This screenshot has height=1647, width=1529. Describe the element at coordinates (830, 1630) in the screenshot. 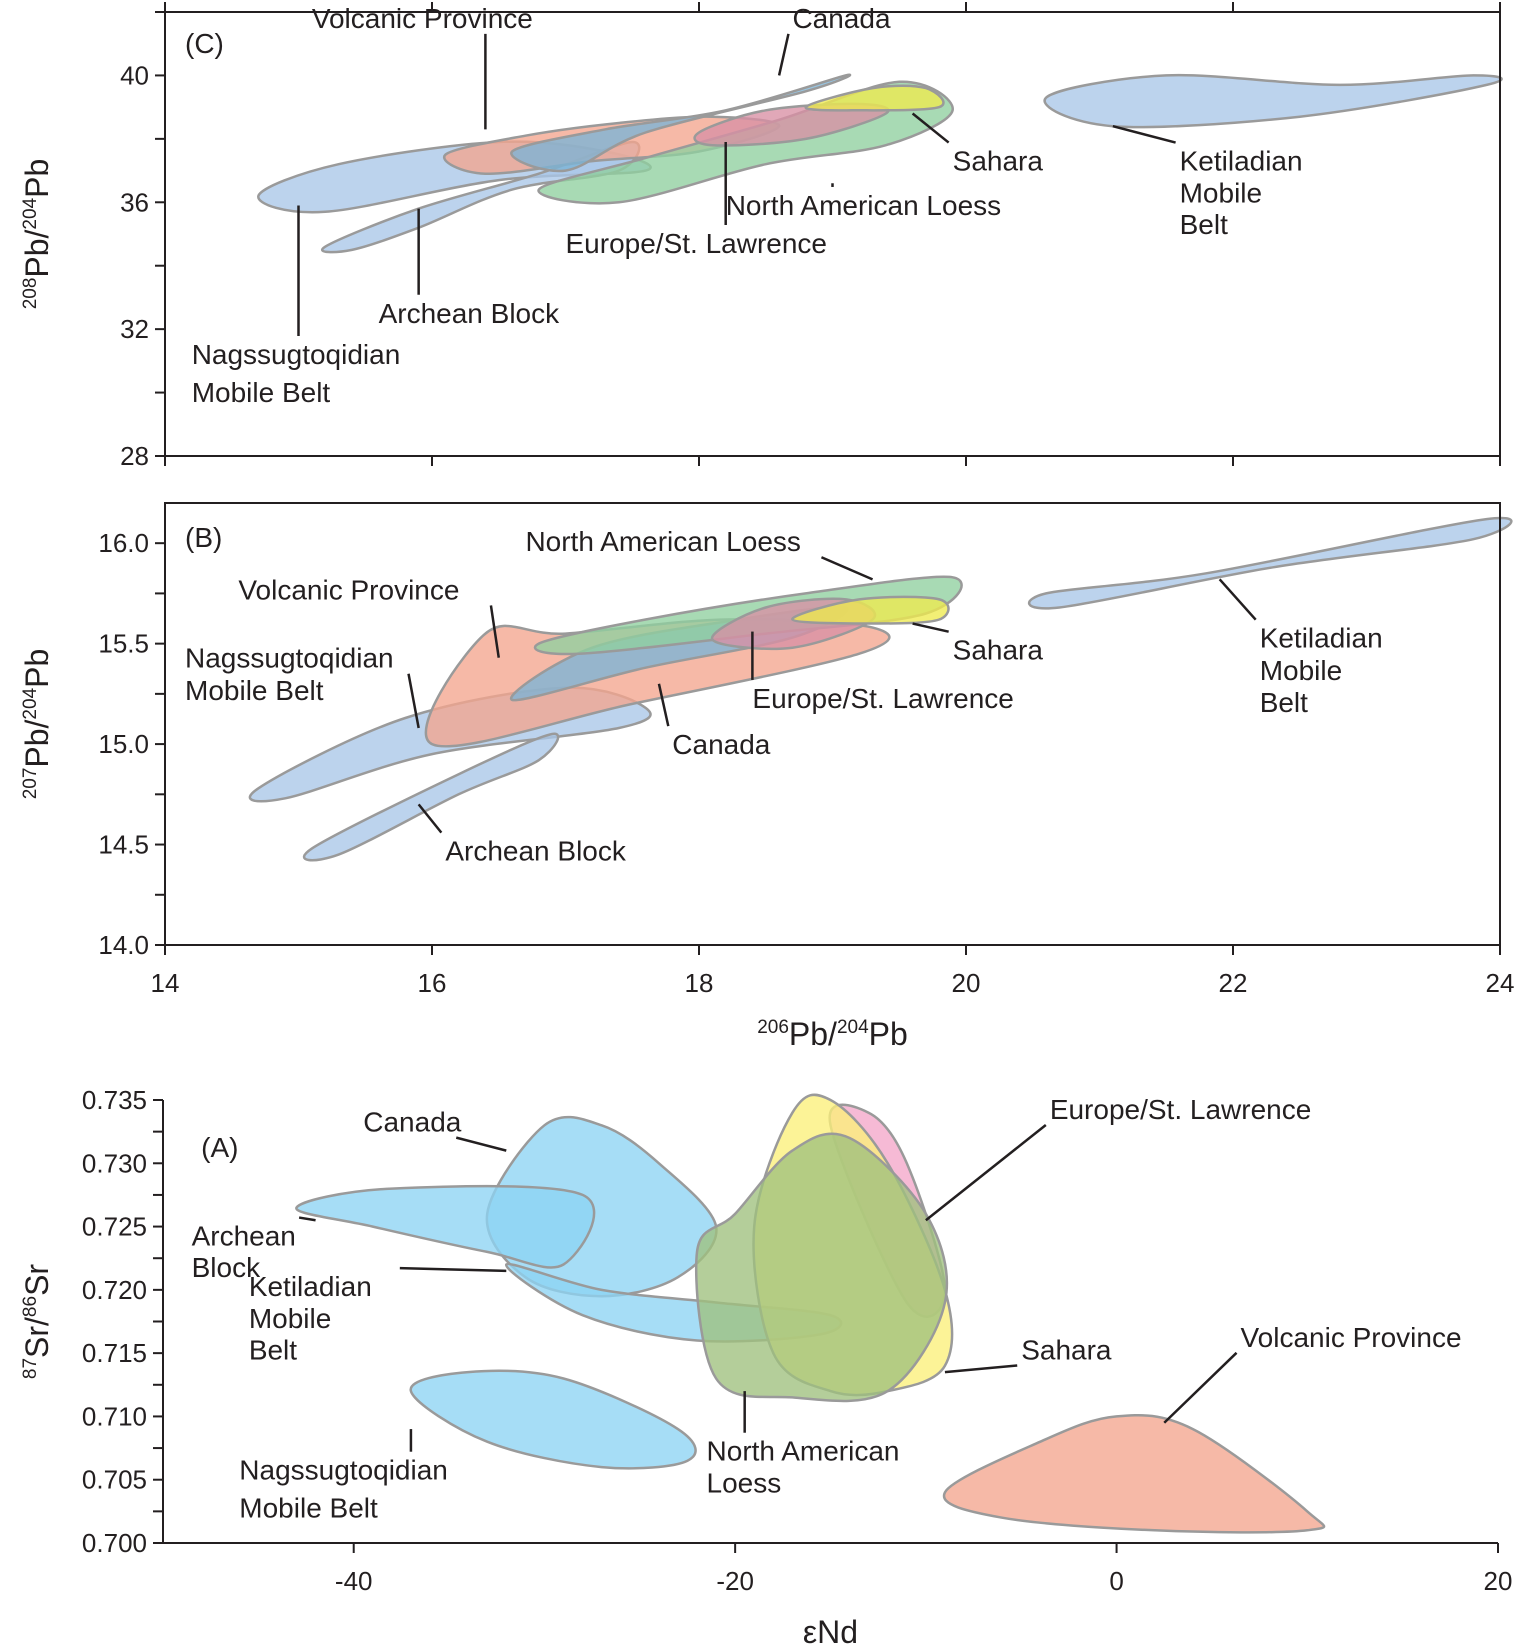

I see `x-axis-title: εNd` at that location.